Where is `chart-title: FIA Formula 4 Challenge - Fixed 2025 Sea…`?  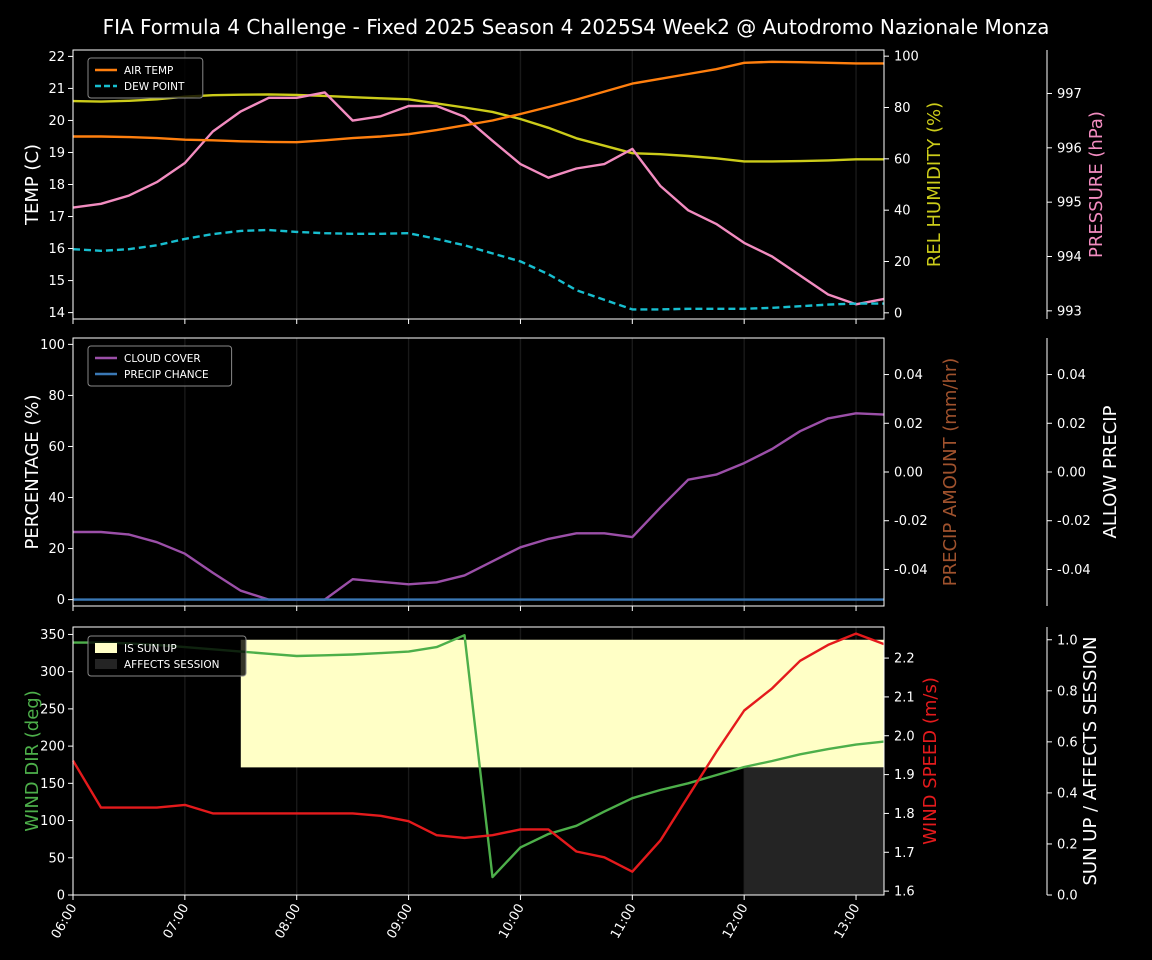
chart-title: FIA Formula 4 Challenge - Fixed 2025 Sea… is located at coordinates (576, 27).